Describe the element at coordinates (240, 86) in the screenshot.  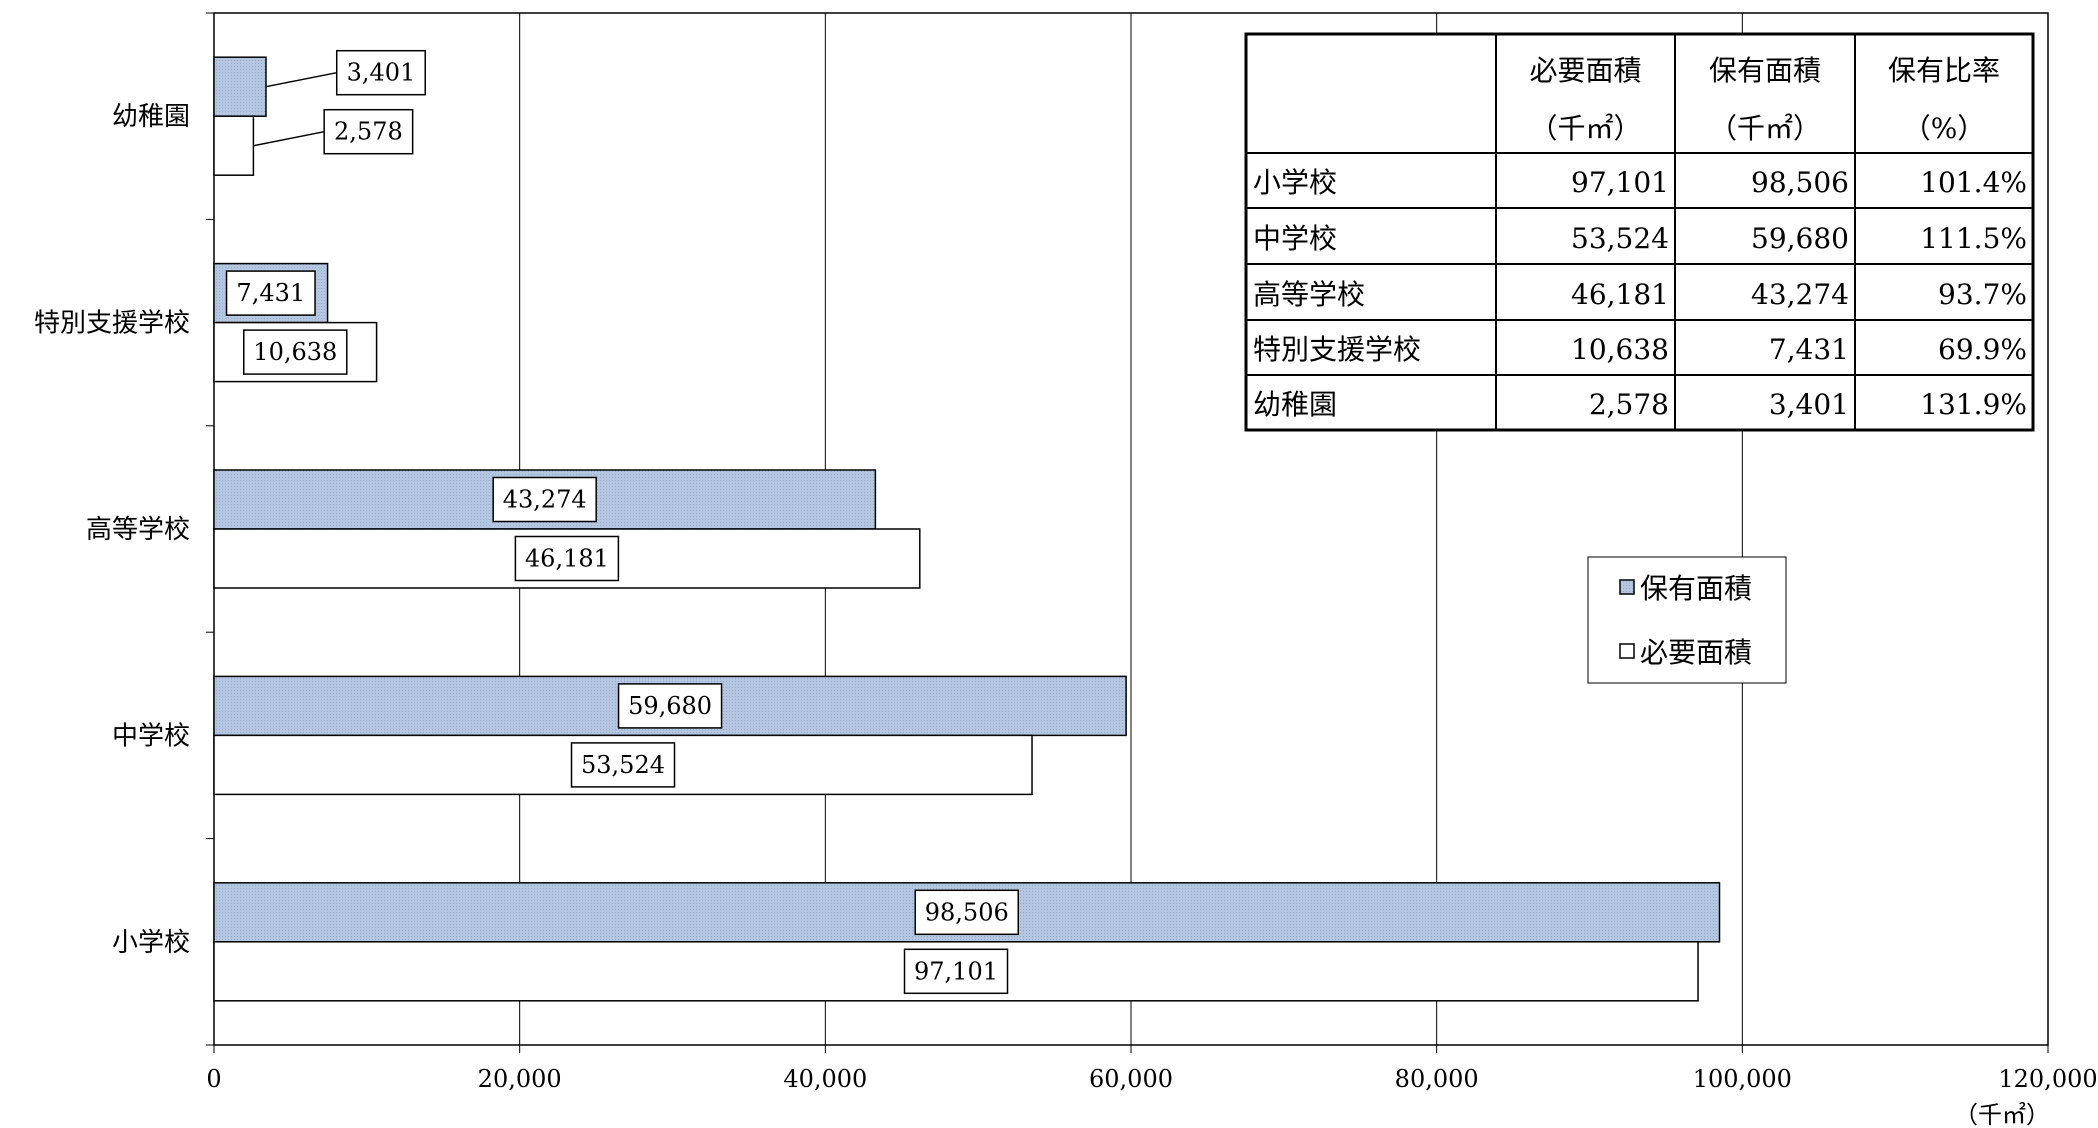
I see `bar-保有面積` at that location.